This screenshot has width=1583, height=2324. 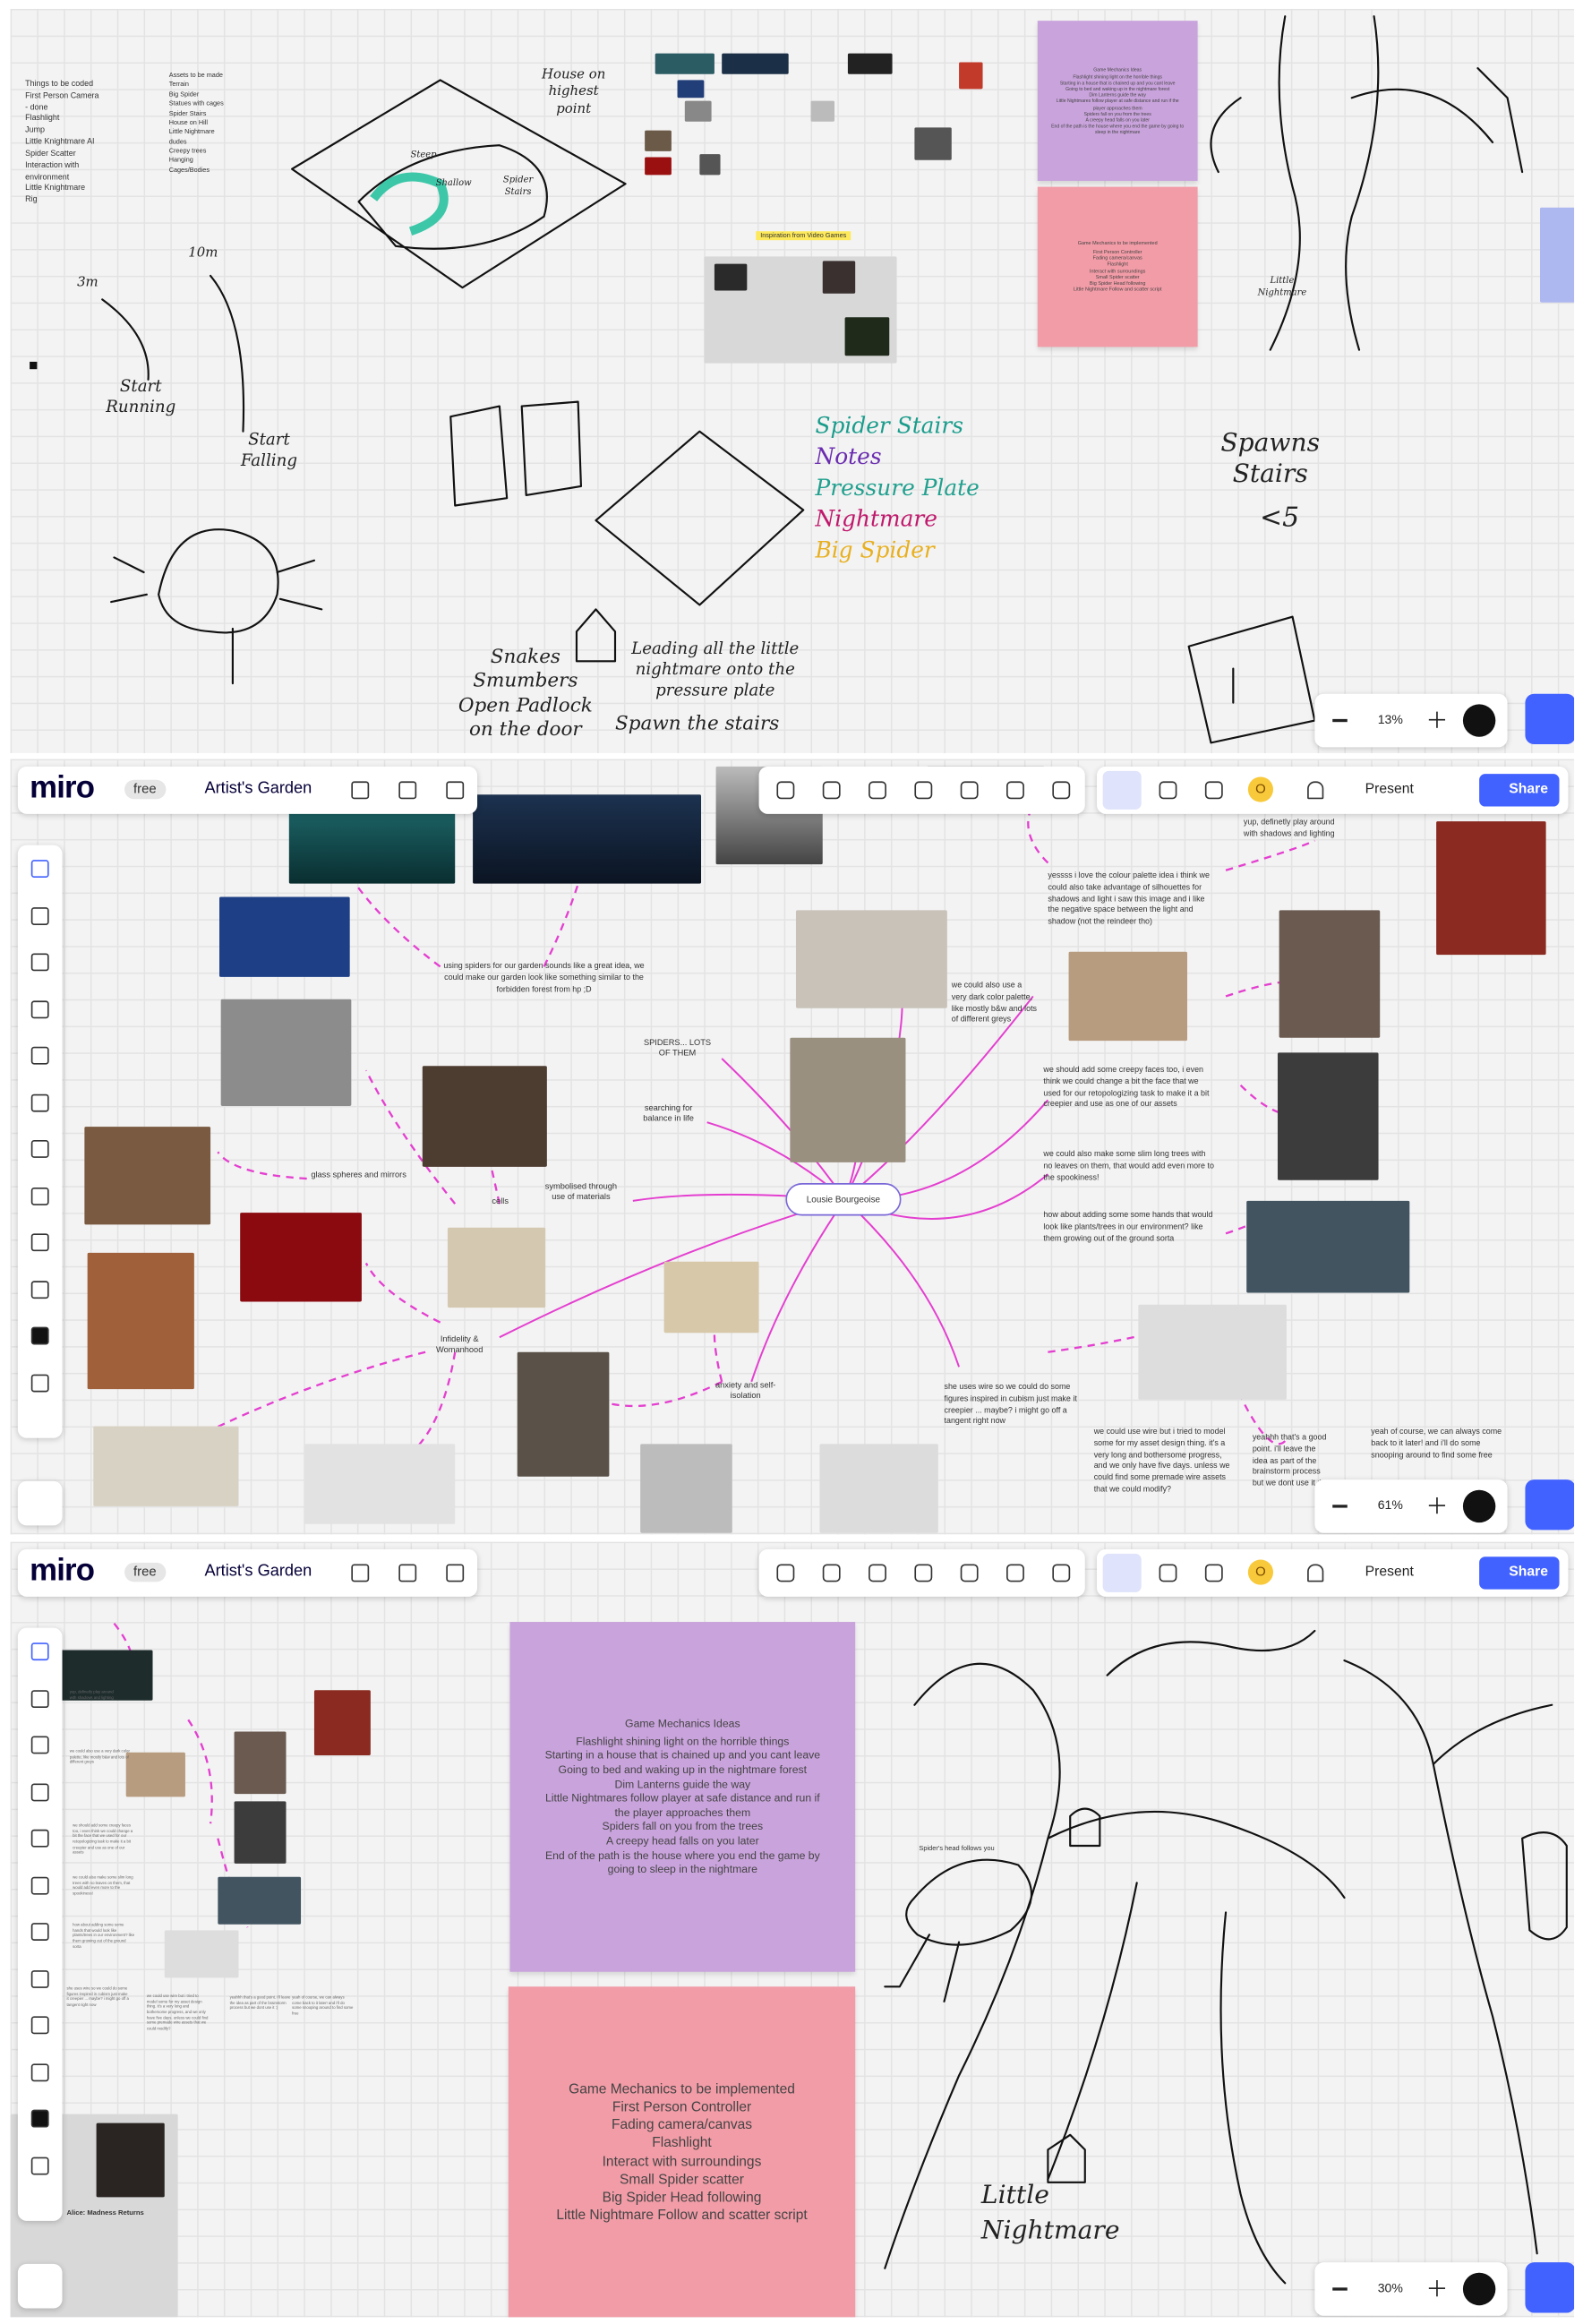 What do you see at coordinates (1066, 2158) in the screenshot?
I see `little-nightmare-sketch` at bounding box center [1066, 2158].